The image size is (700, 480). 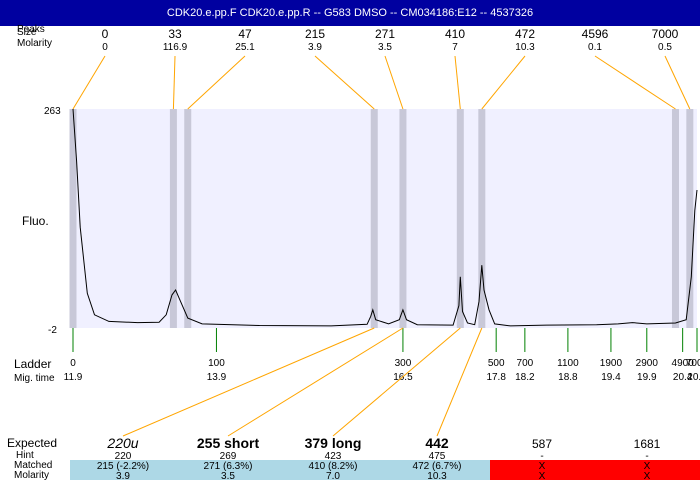 I want to click on y-tick-min: -2, so click(x=52, y=330).